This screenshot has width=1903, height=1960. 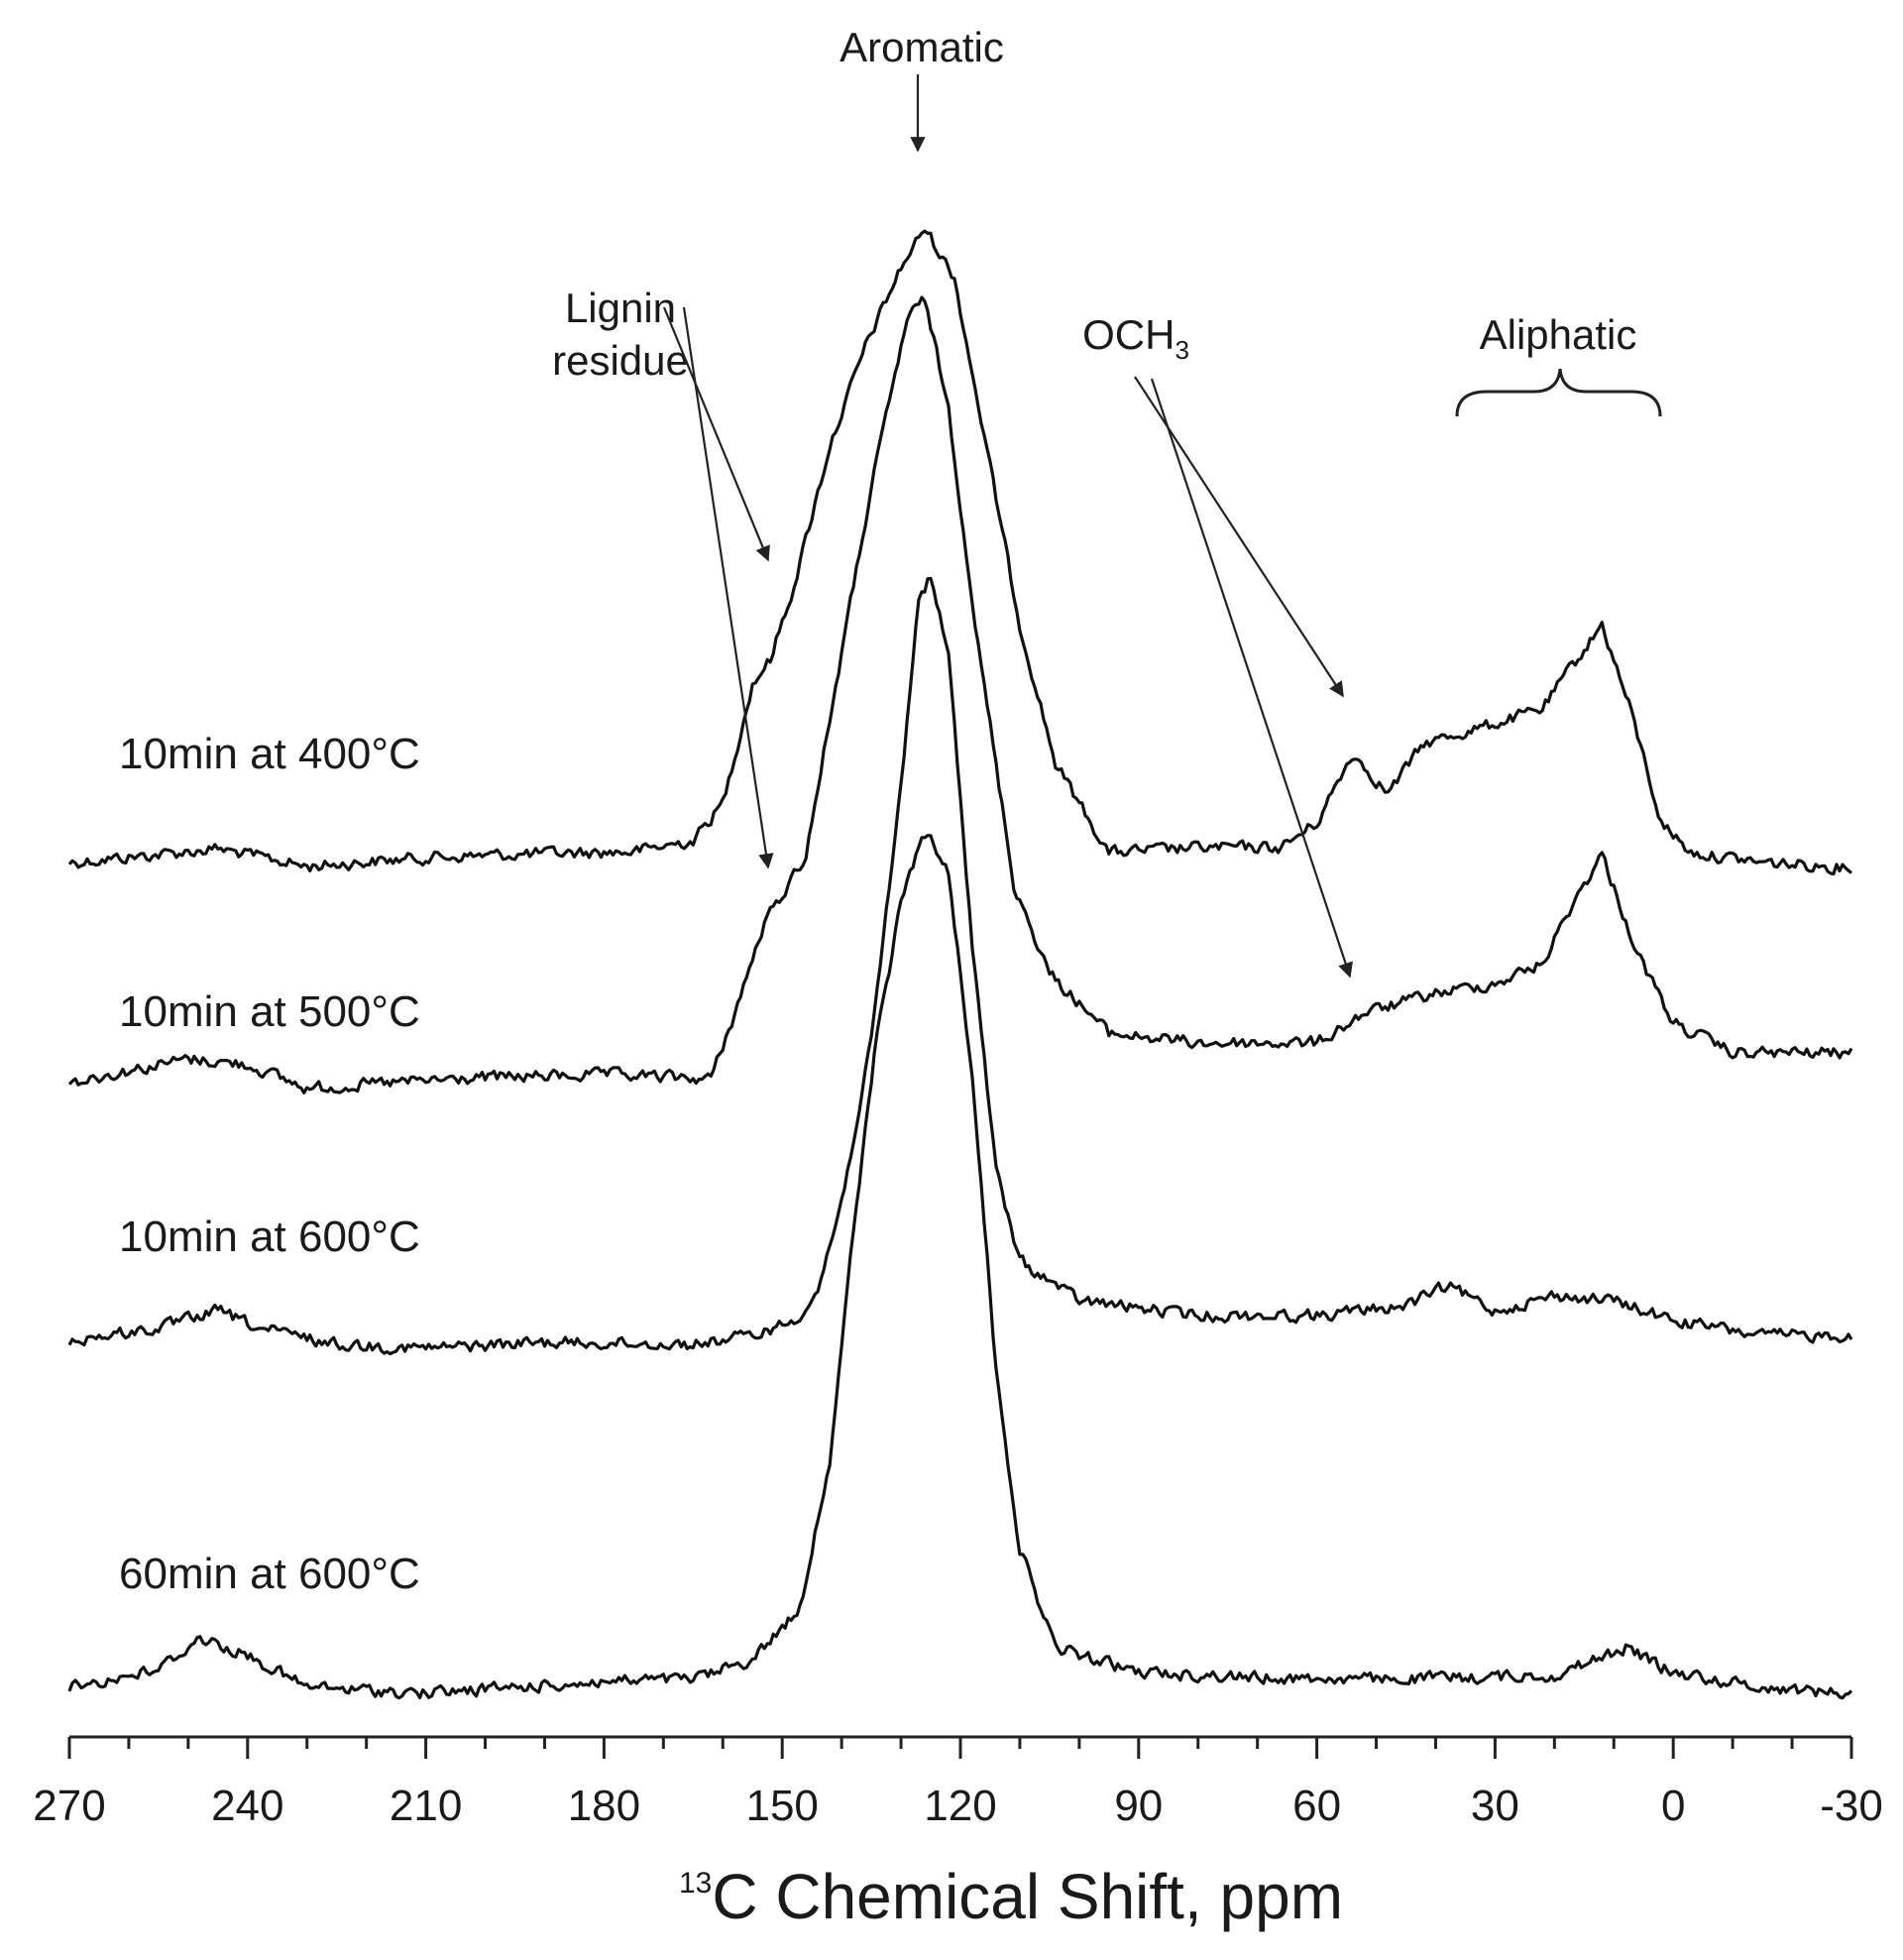 What do you see at coordinates (269, 754) in the screenshot?
I see `series-label: 10min at 400°C` at bounding box center [269, 754].